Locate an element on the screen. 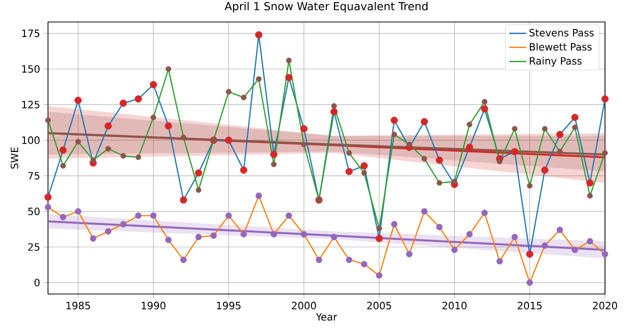 This screenshot has height=333, width=625. x-tick-label: 2000 is located at coordinates (304, 306).